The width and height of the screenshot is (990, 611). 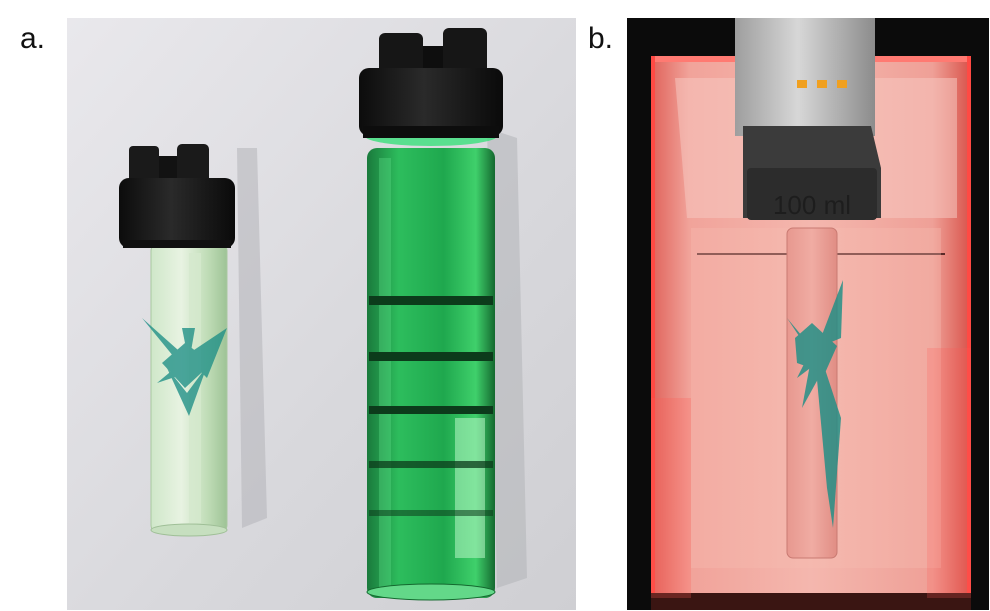 I want to click on small-tube-shadow, so click(x=252, y=338).